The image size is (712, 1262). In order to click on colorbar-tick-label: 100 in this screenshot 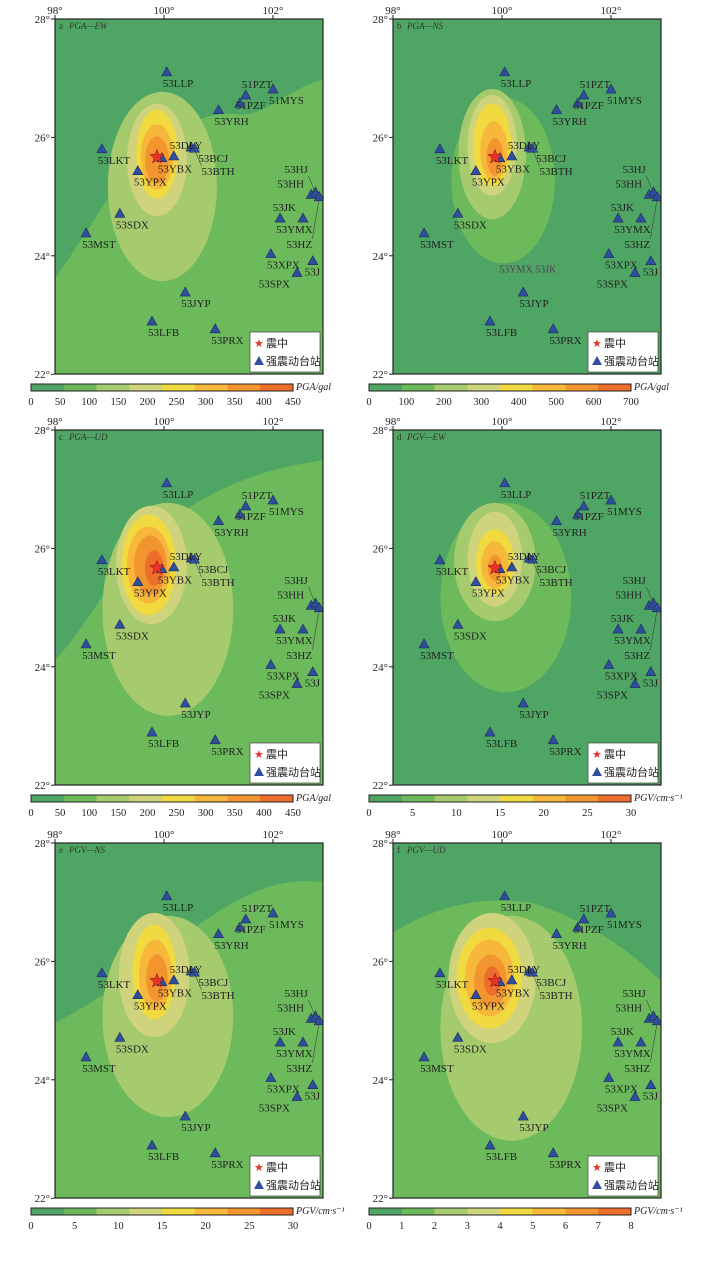, I will do `click(89, 813)`.